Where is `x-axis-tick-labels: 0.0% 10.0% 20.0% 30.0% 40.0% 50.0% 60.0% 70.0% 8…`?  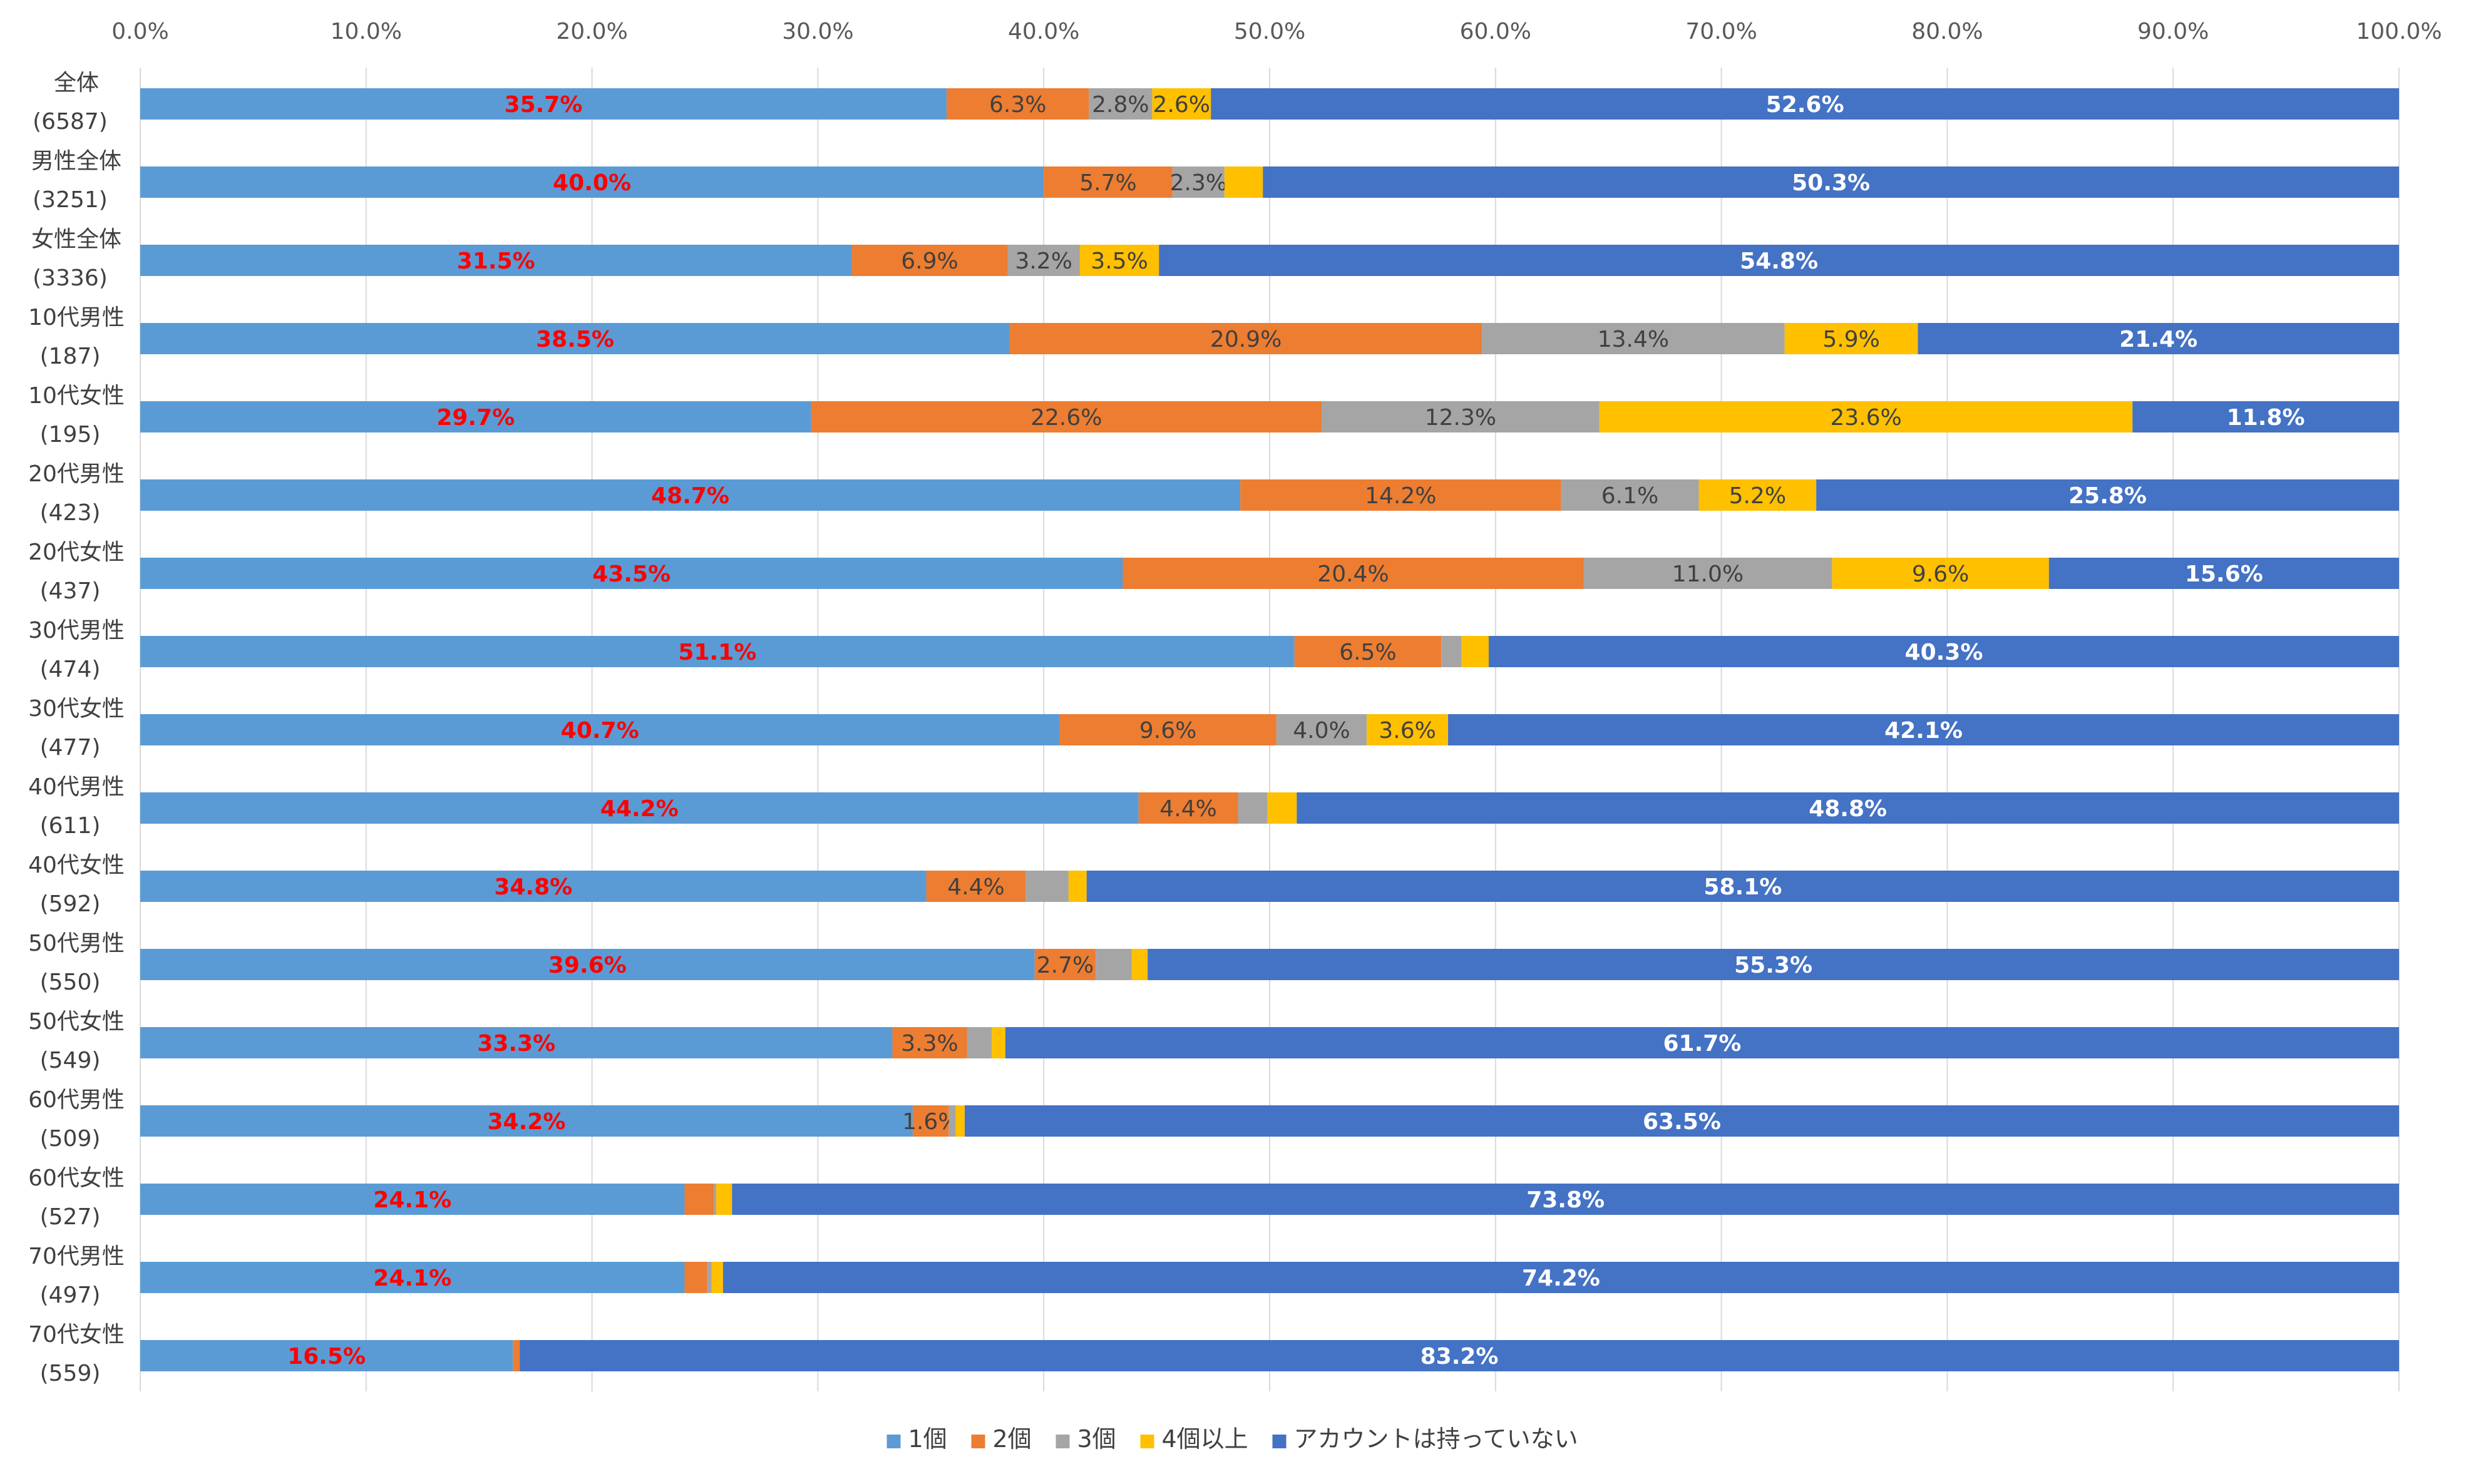
x-axis-tick-labels: 0.0% 10.0% 20.0% 30.0% 40.0% 50.0% 60.0% 70.0% 8… is located at coordinates (1277, 31).